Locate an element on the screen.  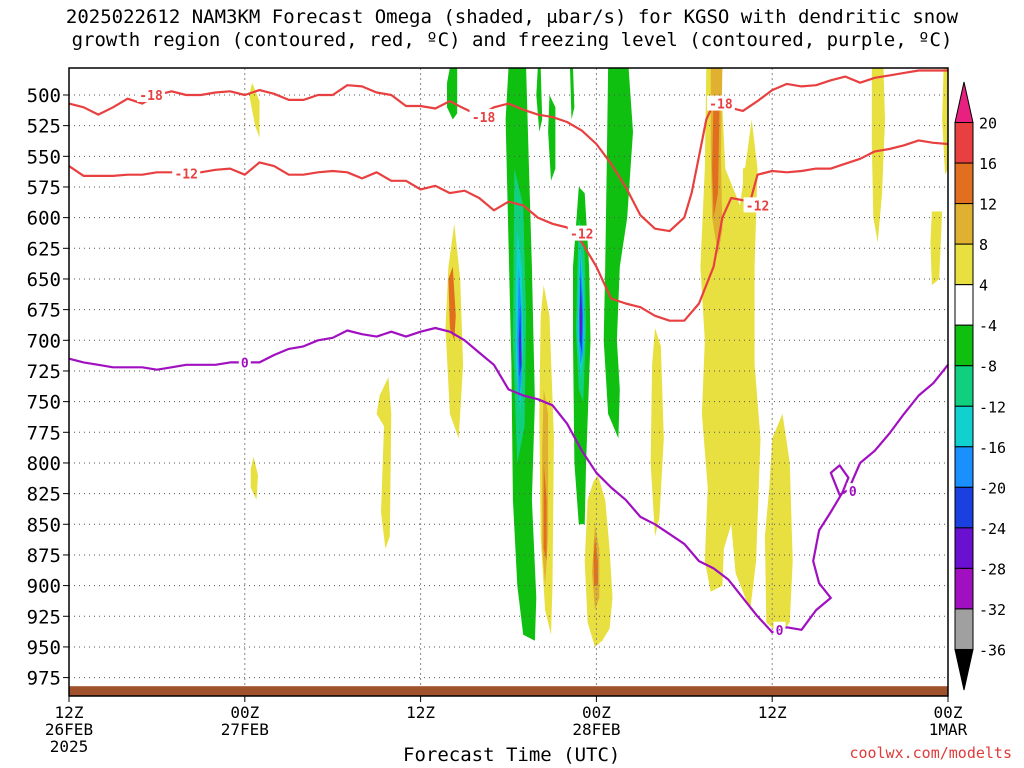
y-tick-label: 700 is located at coordinates (44, 341).